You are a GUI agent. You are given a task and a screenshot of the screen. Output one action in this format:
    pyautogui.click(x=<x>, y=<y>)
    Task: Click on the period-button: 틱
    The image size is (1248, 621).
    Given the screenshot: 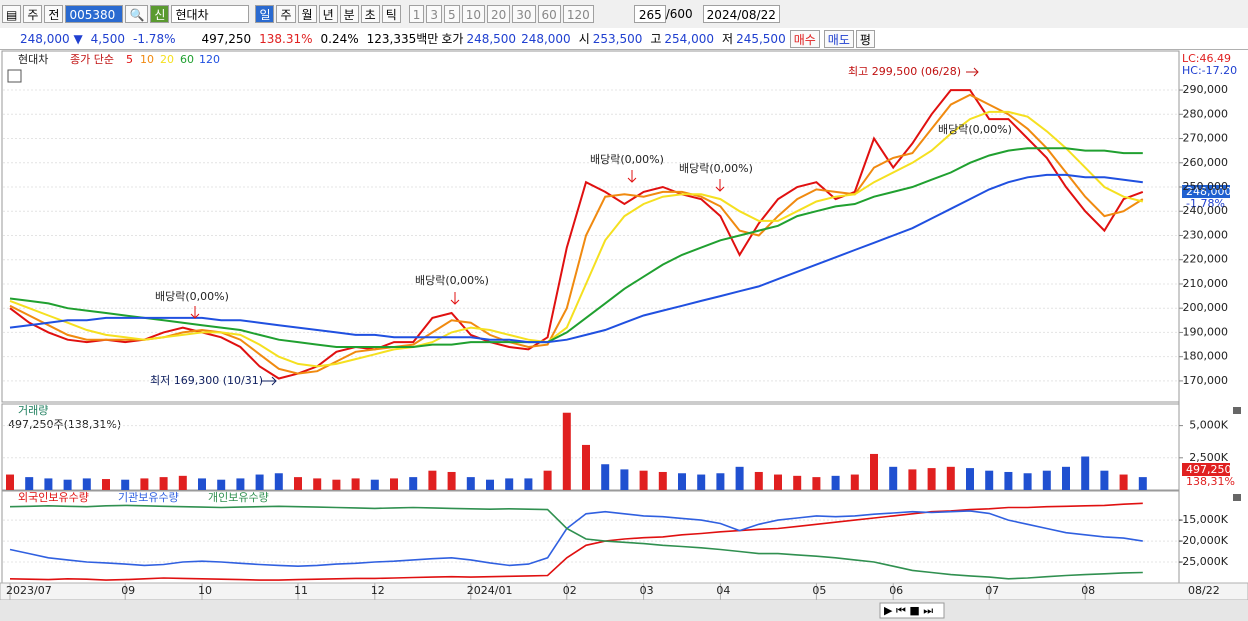 What is the action you would take?
    pyautogui.click(x=391, y=14)
    